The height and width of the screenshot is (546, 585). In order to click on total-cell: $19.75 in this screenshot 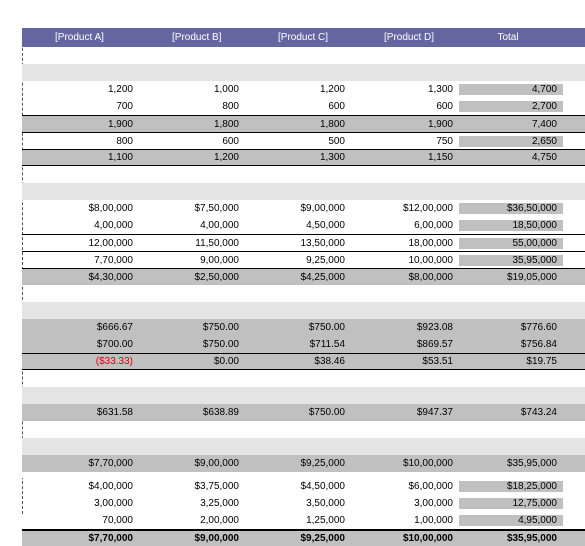, I will do `click(541, 361)`.